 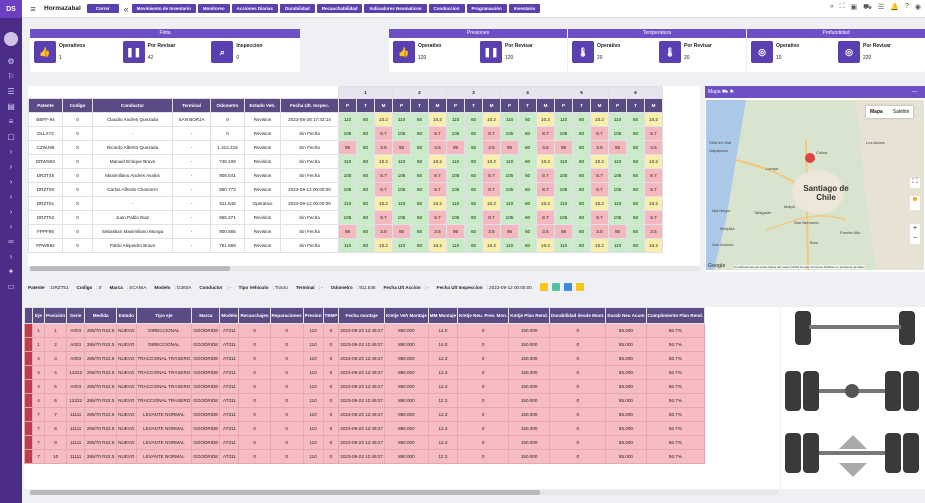 What do you see at coordinates (164, 315) in the screenshot?
I see `column-header: Tipo eje` at bounding box center [164, 315].